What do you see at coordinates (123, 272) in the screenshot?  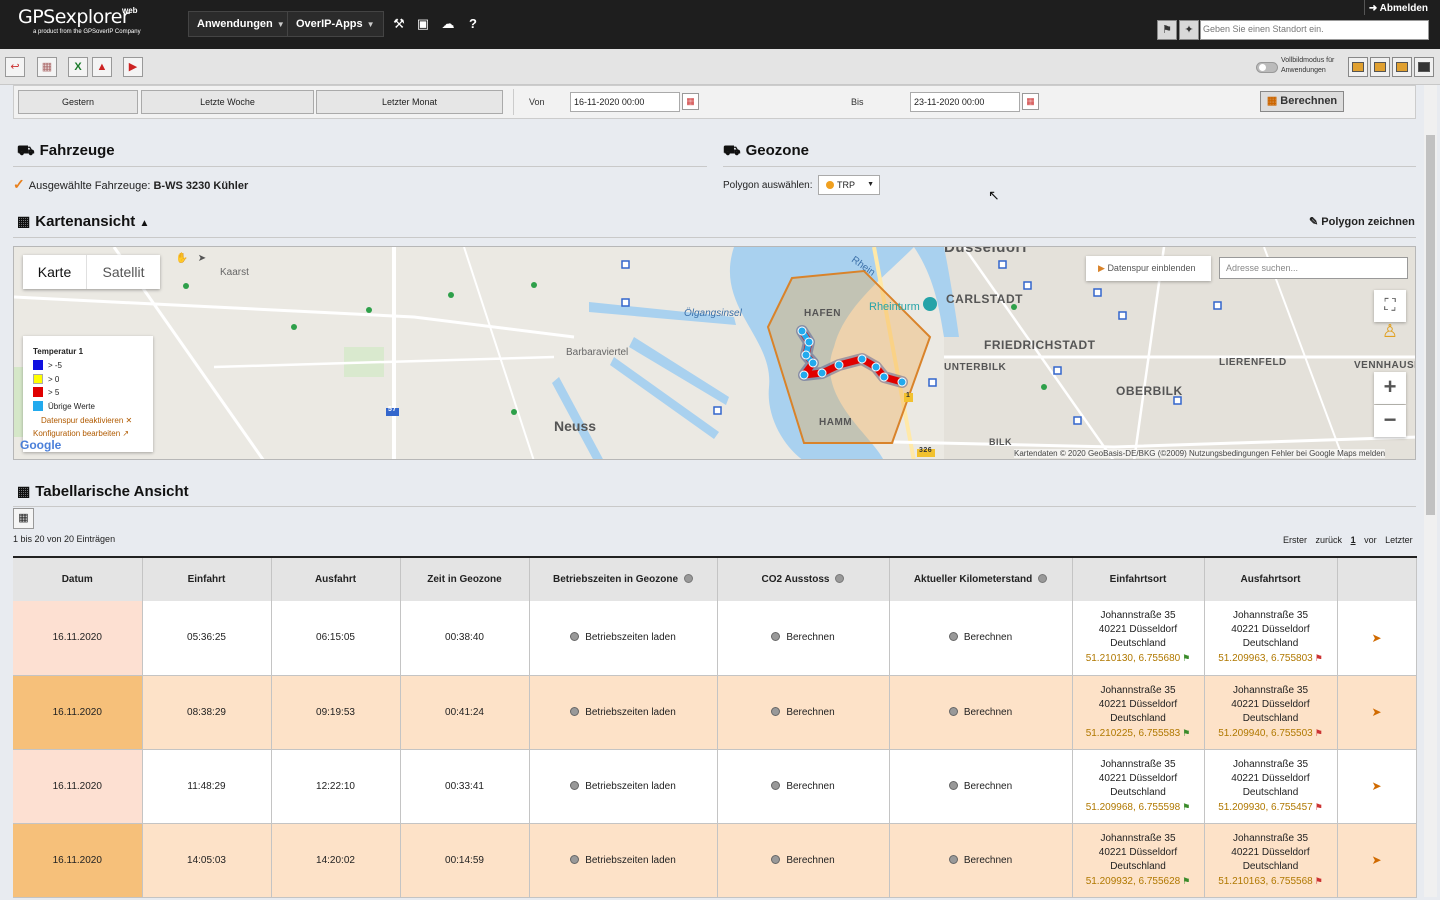 I see `map-type-satellite-button: Satellit` at bounding box center [123, 272].